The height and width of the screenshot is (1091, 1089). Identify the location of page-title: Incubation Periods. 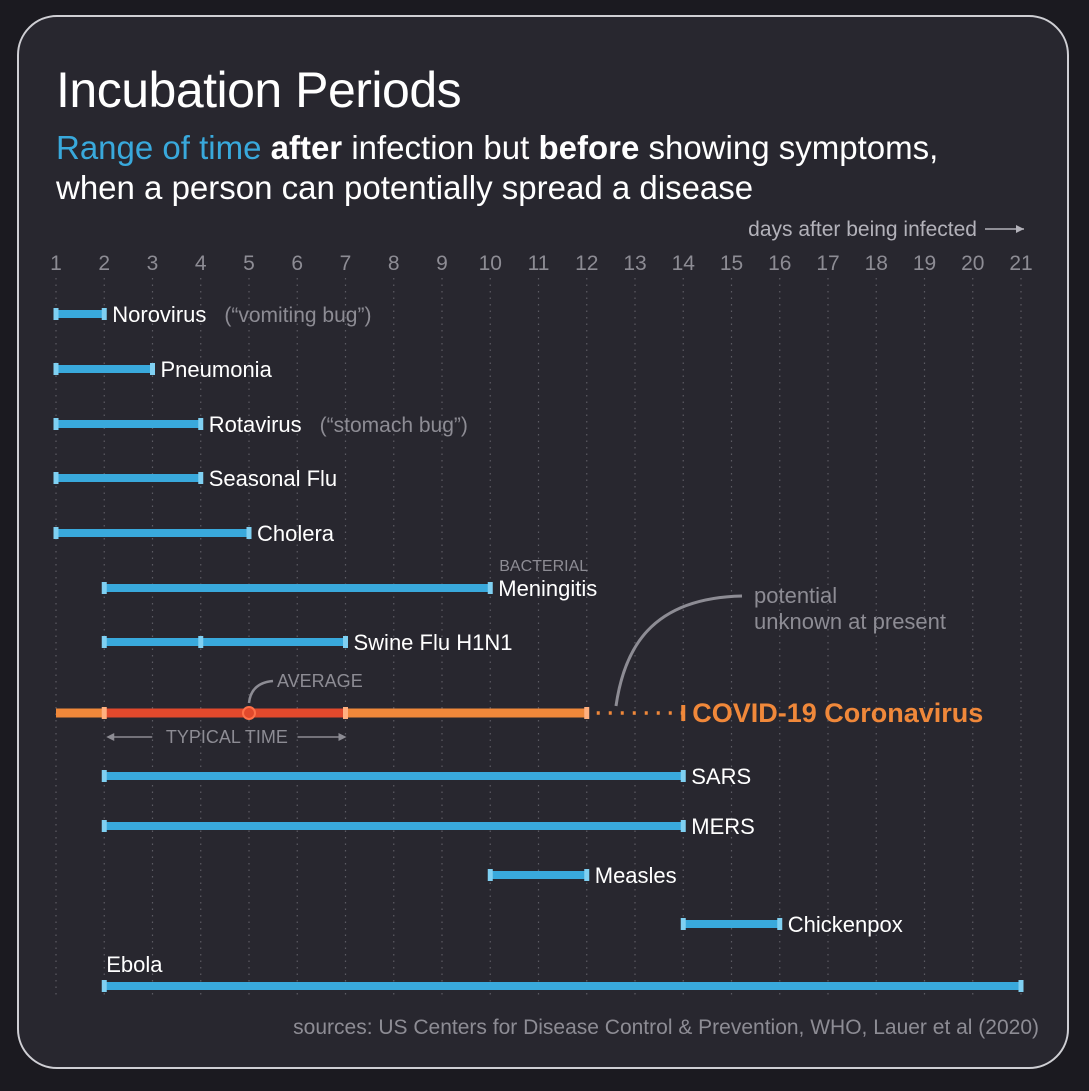
(259, 90).